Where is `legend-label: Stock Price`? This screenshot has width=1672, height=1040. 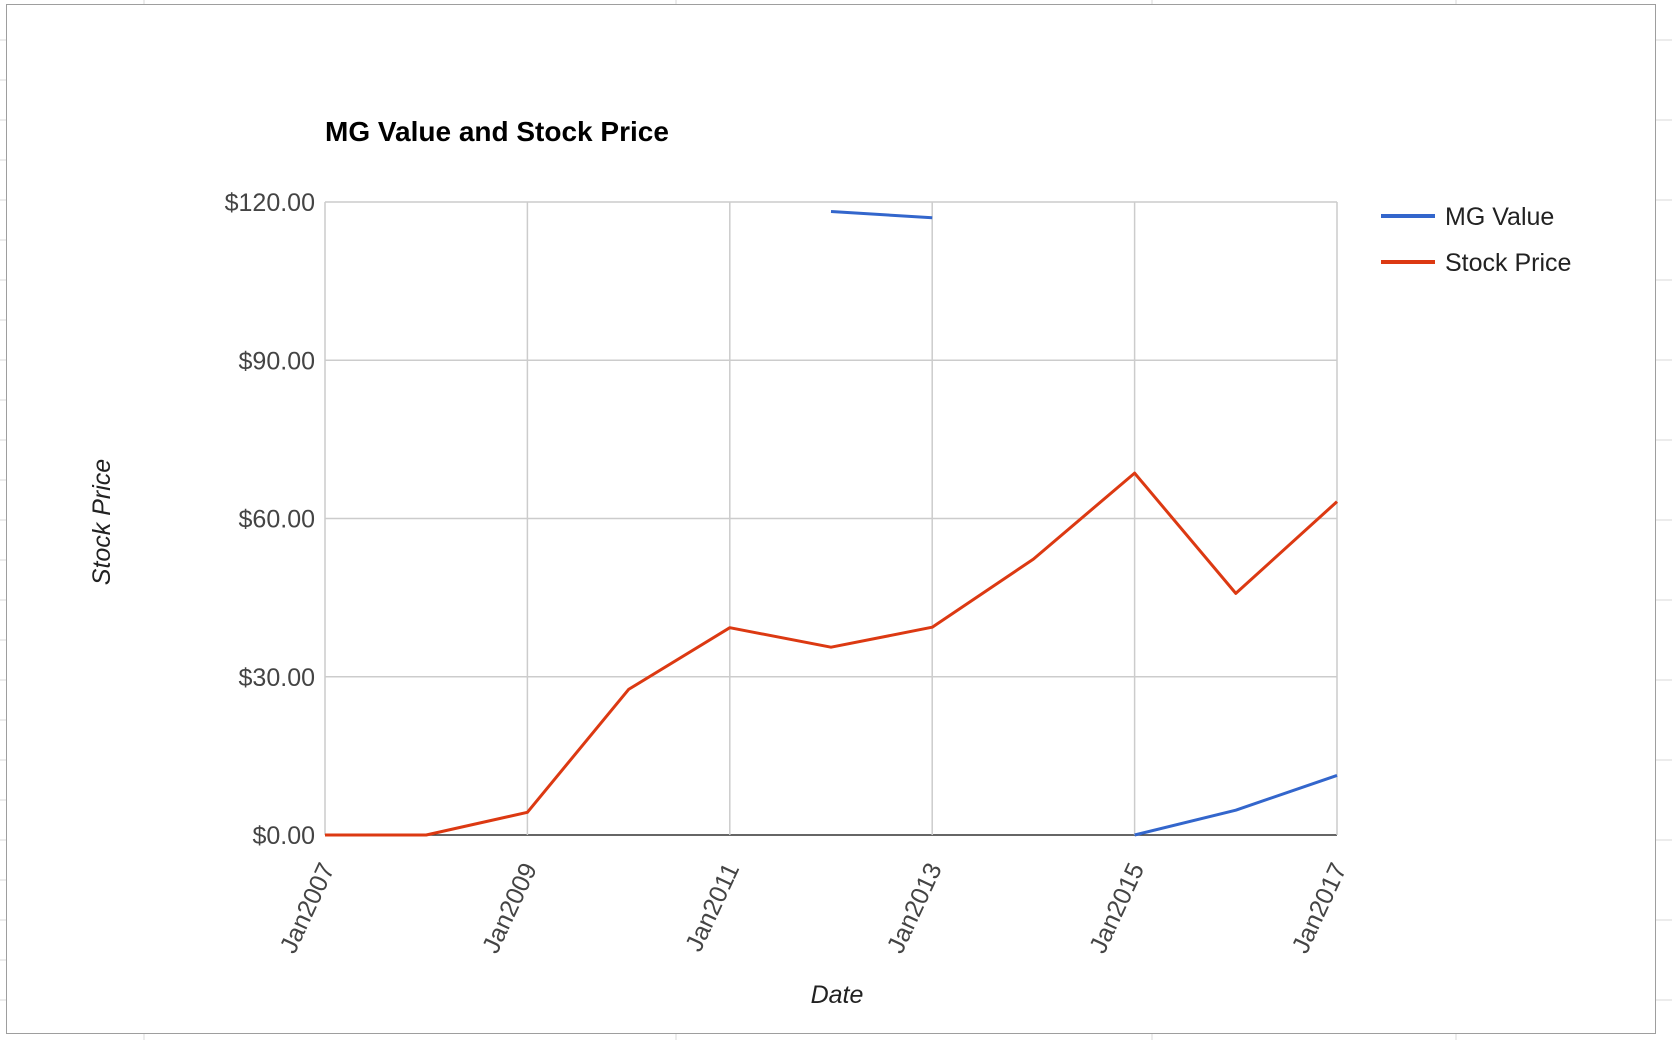 legend-label: Stock Price is located at coordinates (1508, 263).